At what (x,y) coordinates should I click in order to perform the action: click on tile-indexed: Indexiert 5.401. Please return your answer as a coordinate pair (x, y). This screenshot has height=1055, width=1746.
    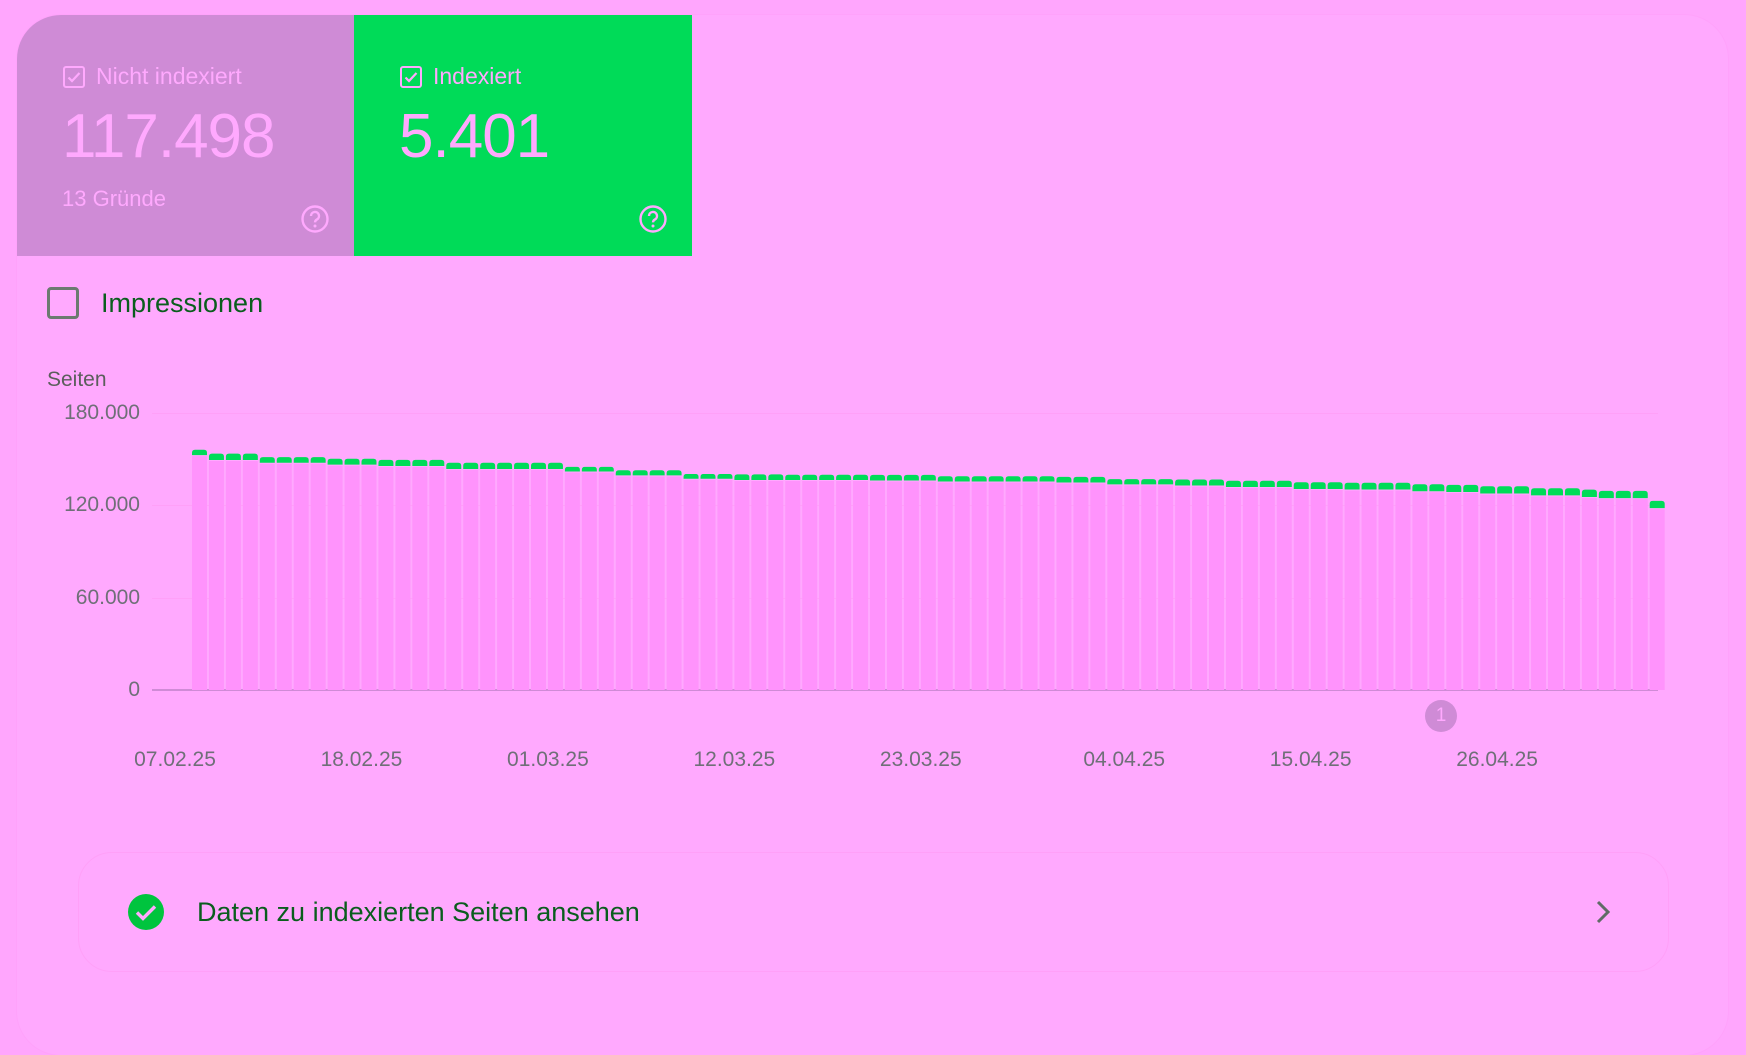
    Looking at the image, I should click on (523, 135).